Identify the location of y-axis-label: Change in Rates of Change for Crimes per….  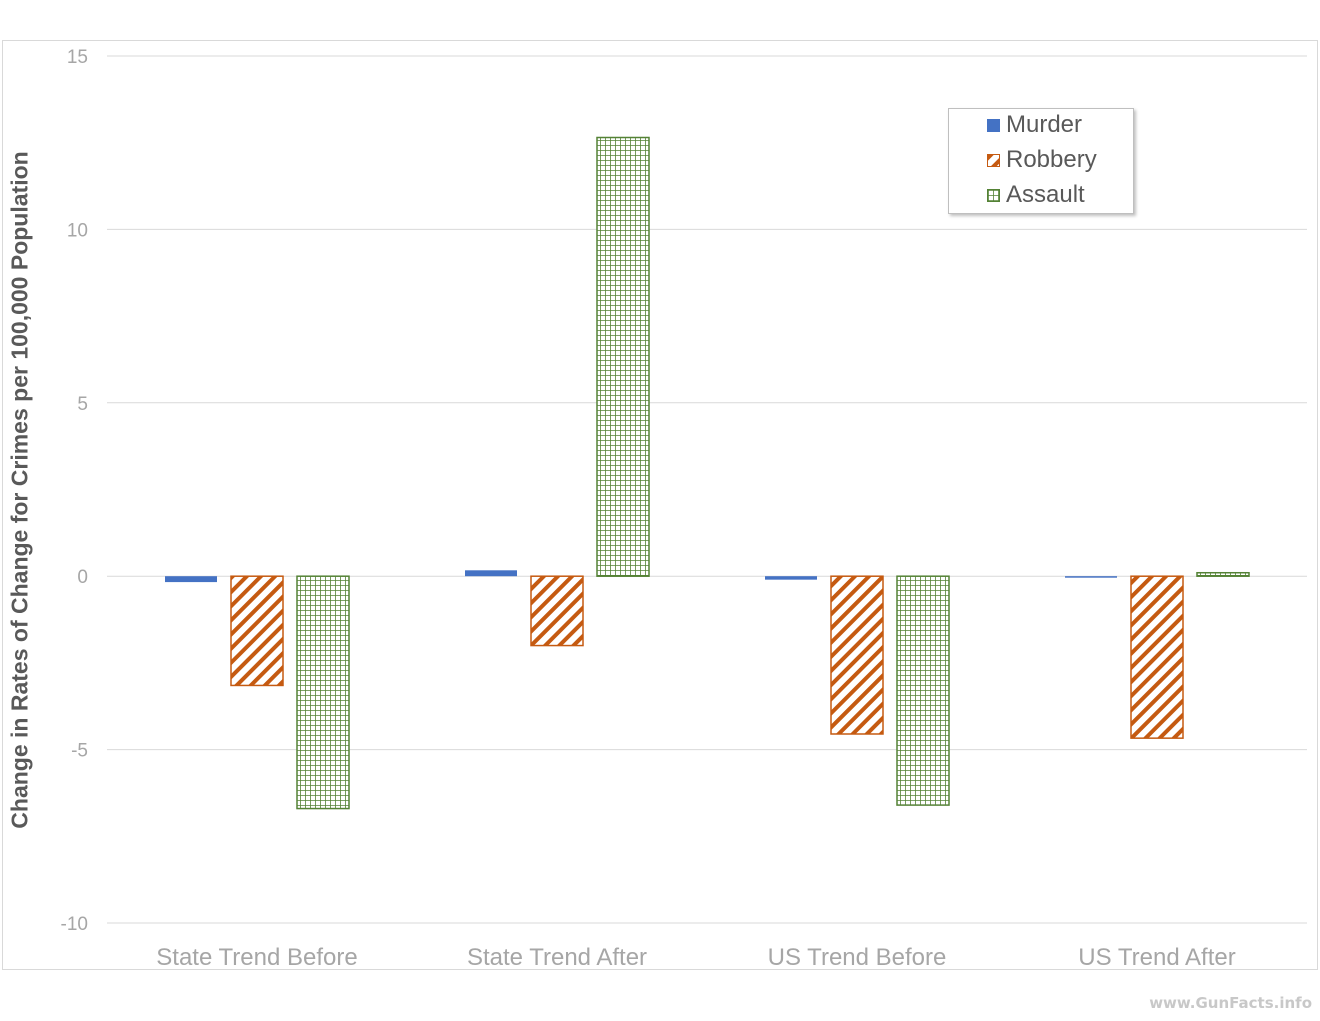
(19, 490).